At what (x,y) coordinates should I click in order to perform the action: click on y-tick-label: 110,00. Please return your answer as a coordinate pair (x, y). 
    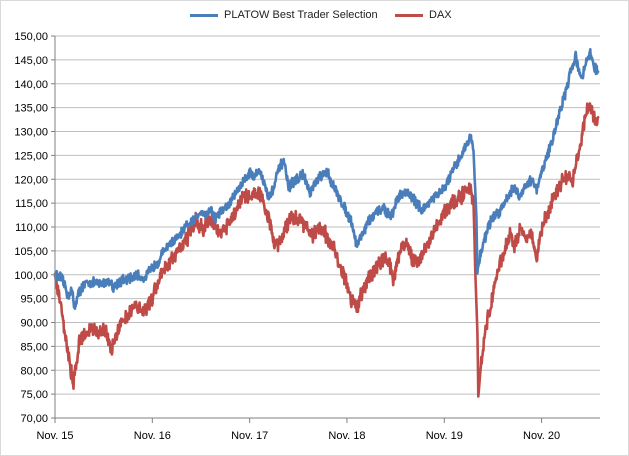
    Looking at the image, I should click on (31, 228).